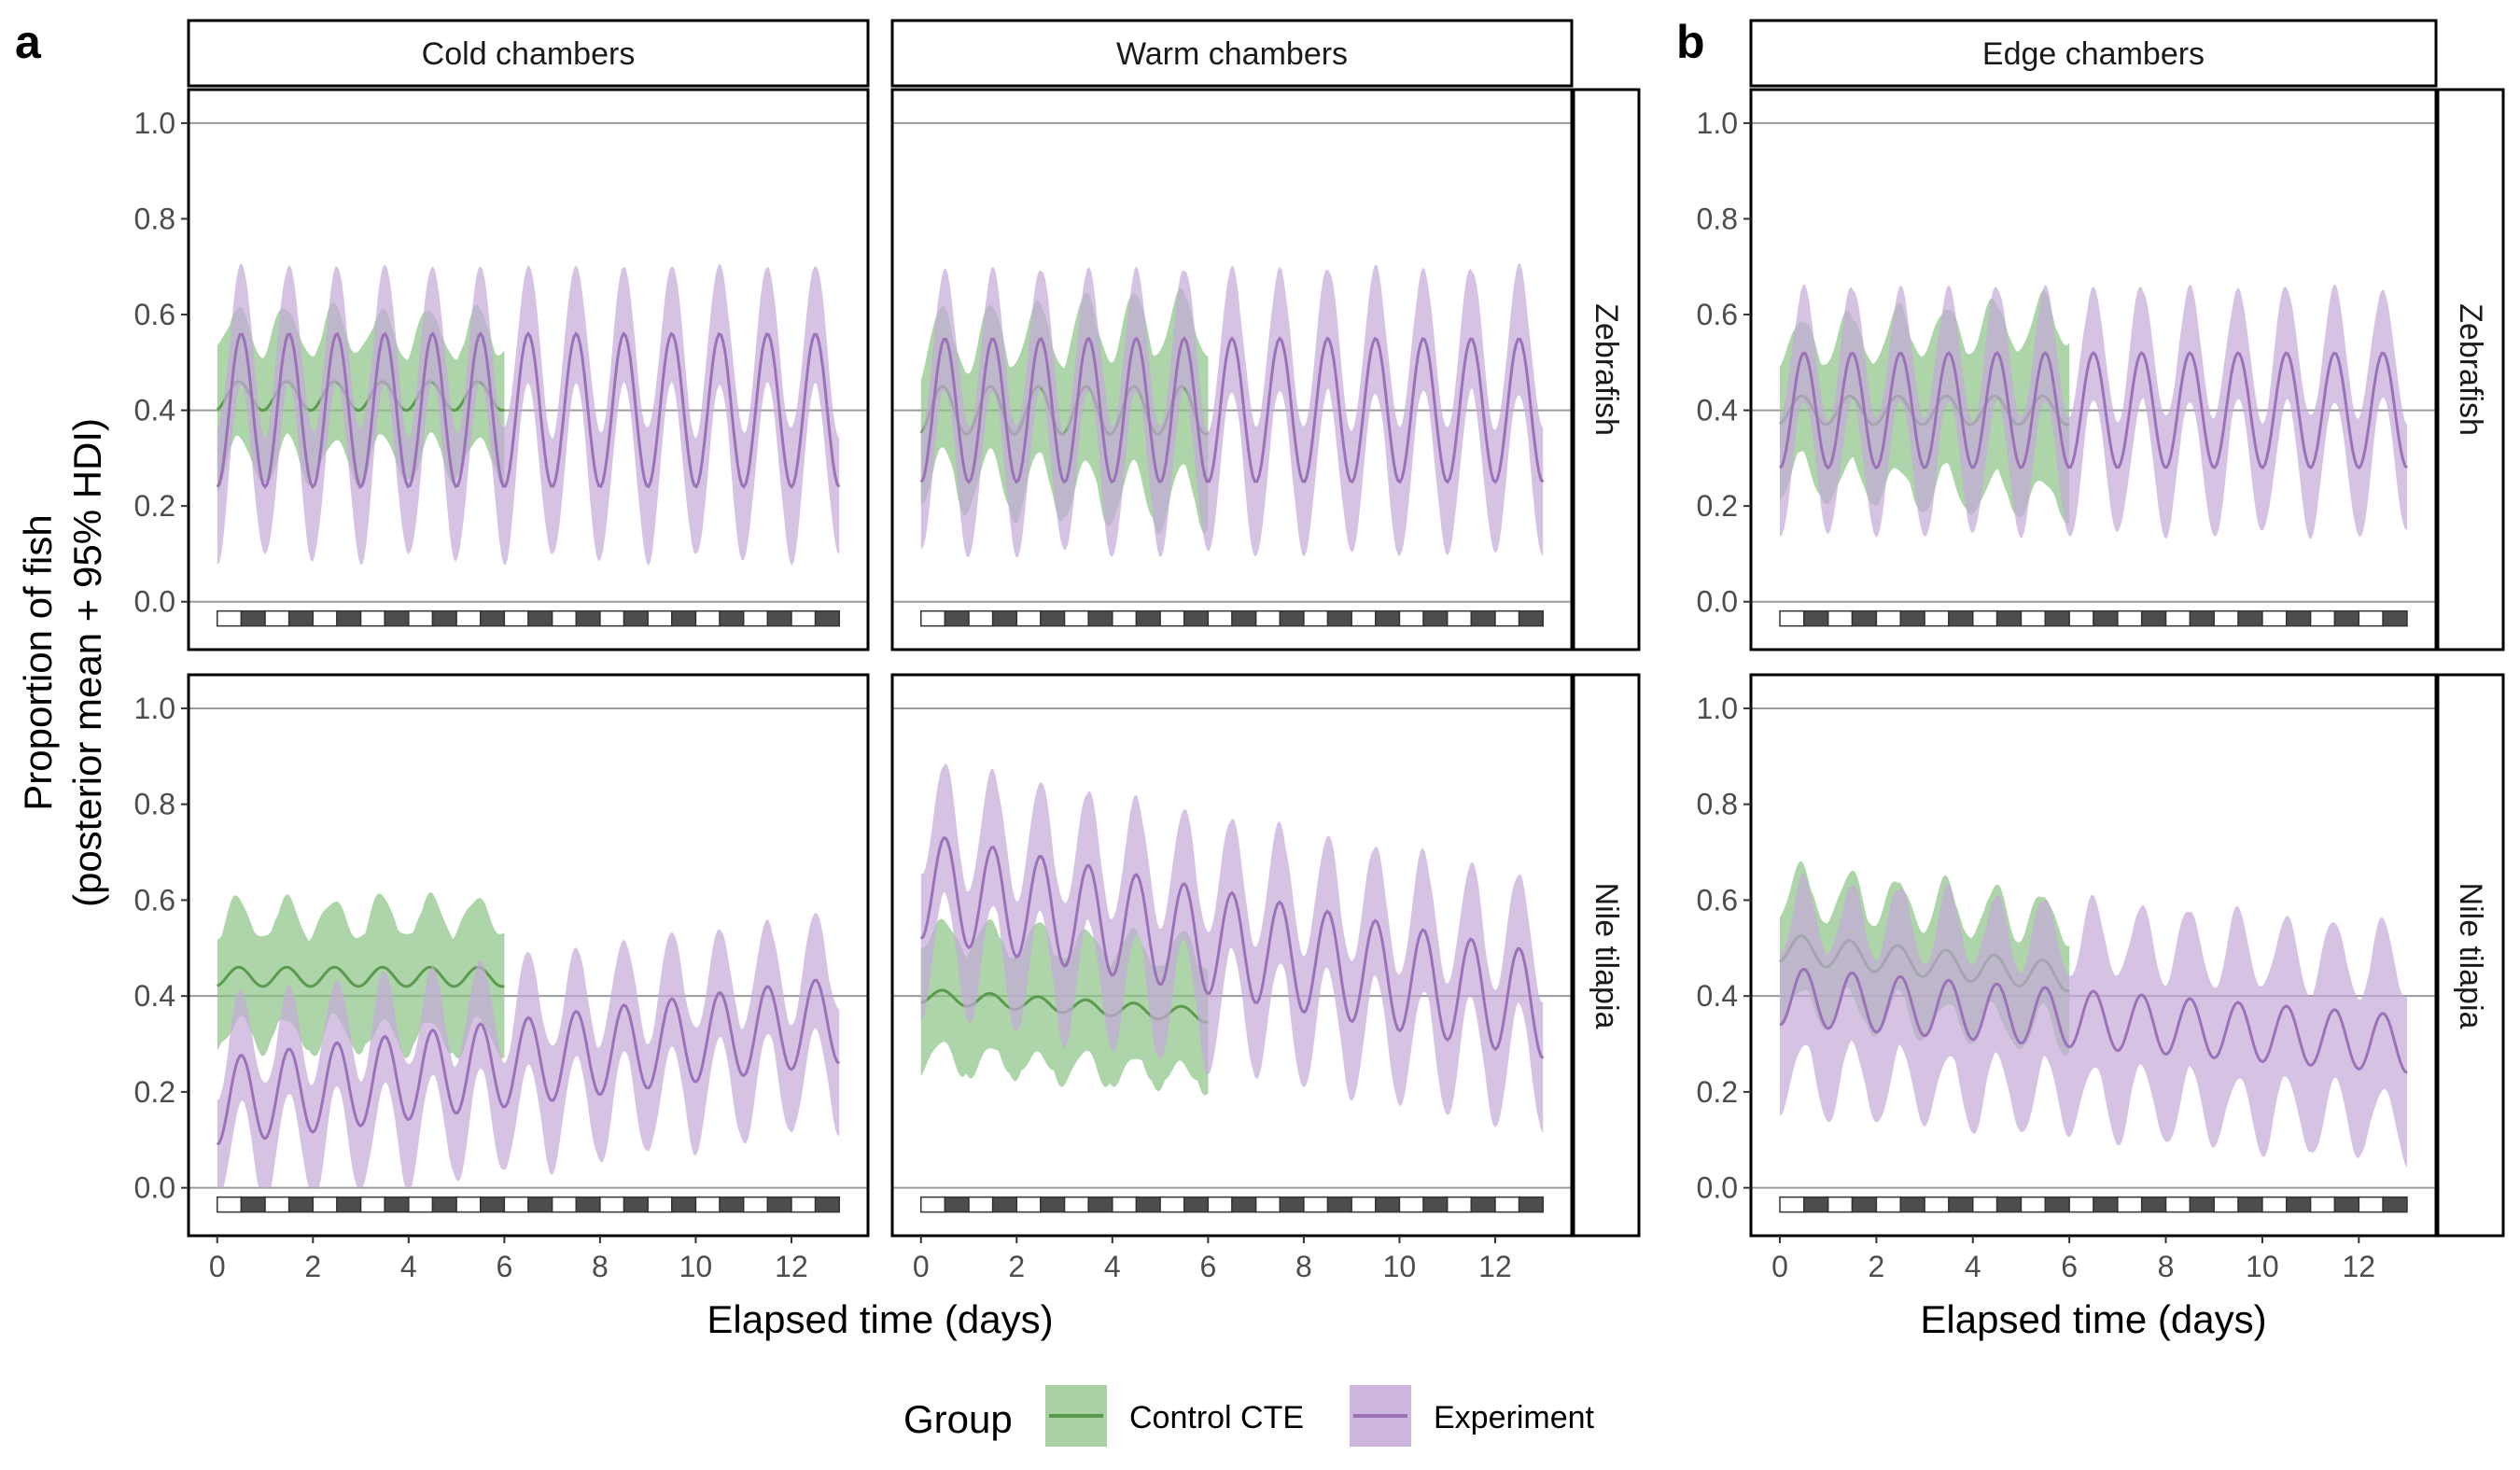  I want to click on strip-tilapia-a: Nile tilapia, so click(1606, 955).